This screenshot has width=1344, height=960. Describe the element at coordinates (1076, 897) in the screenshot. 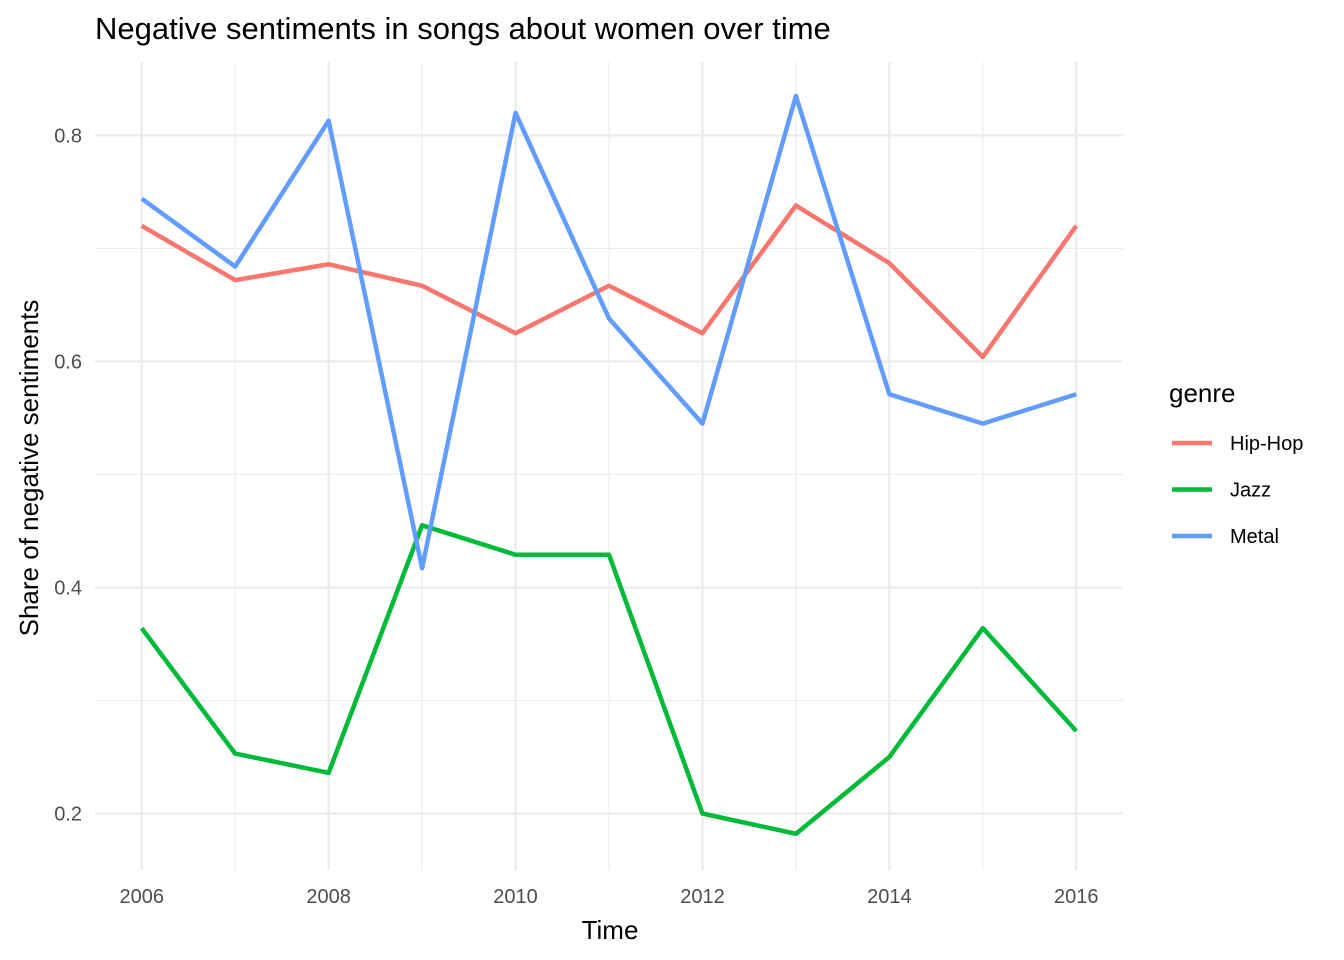

I see `x-tick-label: 2016` at that location.